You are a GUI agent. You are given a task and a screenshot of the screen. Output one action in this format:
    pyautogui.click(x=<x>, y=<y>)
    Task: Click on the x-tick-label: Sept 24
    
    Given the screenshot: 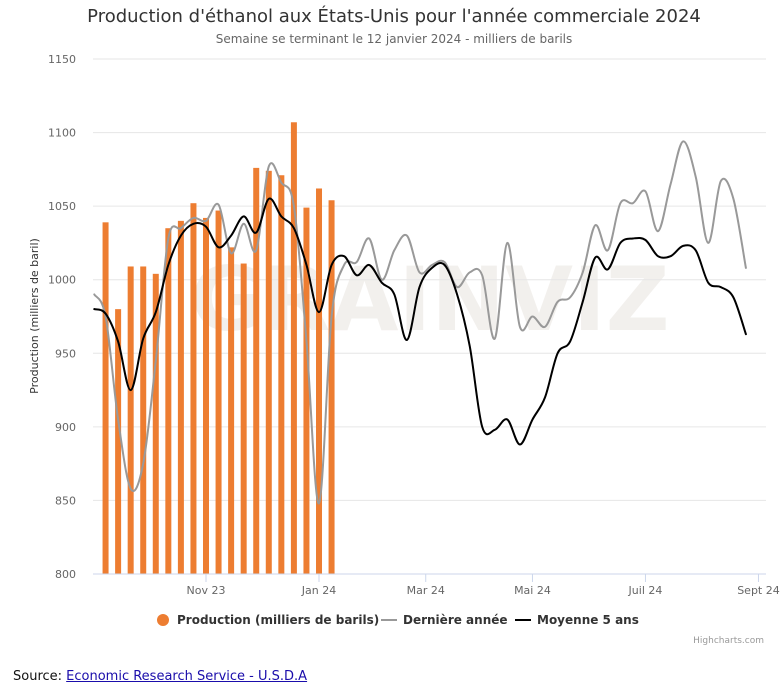 What is the action you would take?
    pyautogui.click(x=758, y=590)
    